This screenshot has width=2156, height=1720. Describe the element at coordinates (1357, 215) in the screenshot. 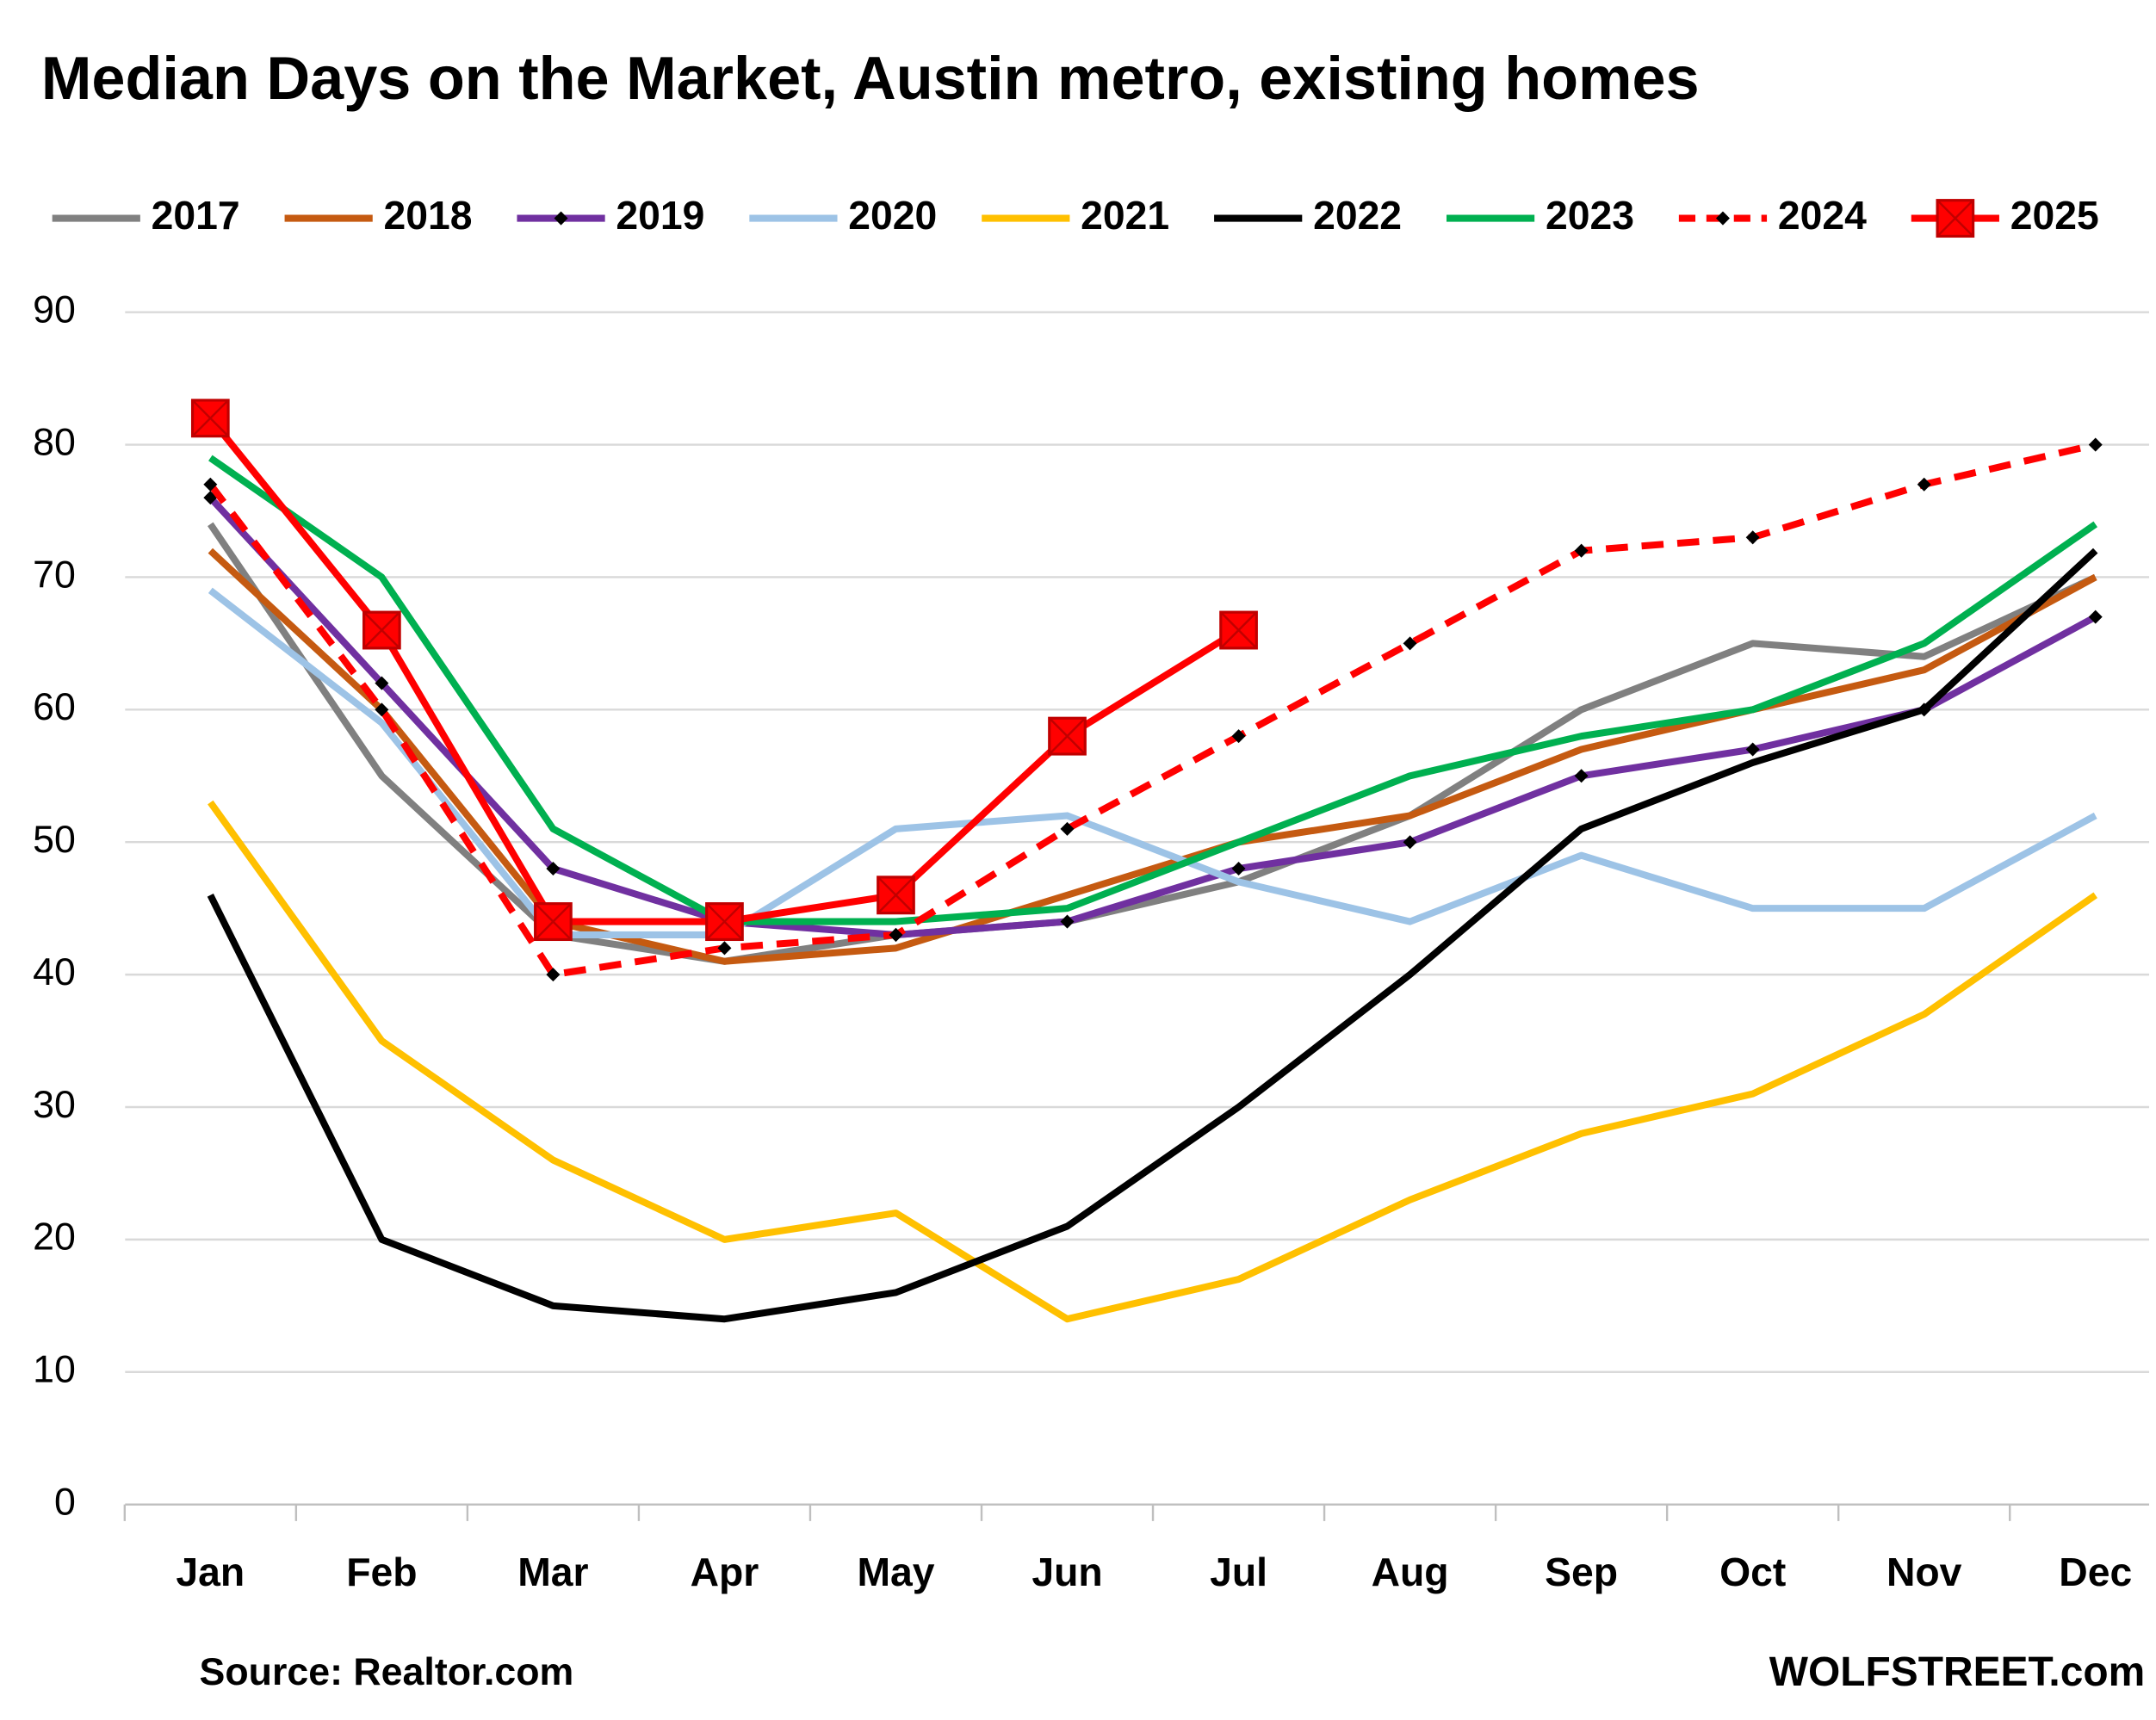

I see `legend-label: 2022` at that location.